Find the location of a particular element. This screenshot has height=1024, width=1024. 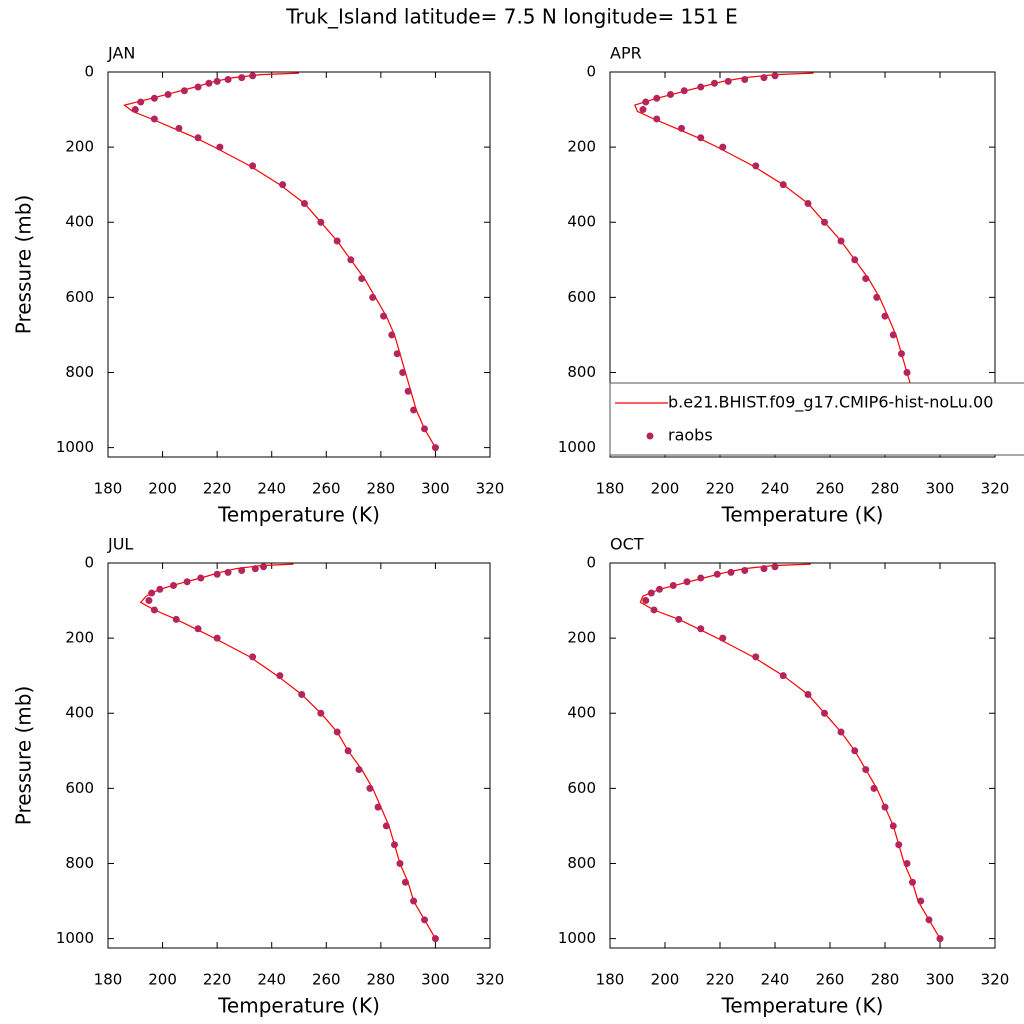

panel-label: JUL is located at coordinates (120, 544).